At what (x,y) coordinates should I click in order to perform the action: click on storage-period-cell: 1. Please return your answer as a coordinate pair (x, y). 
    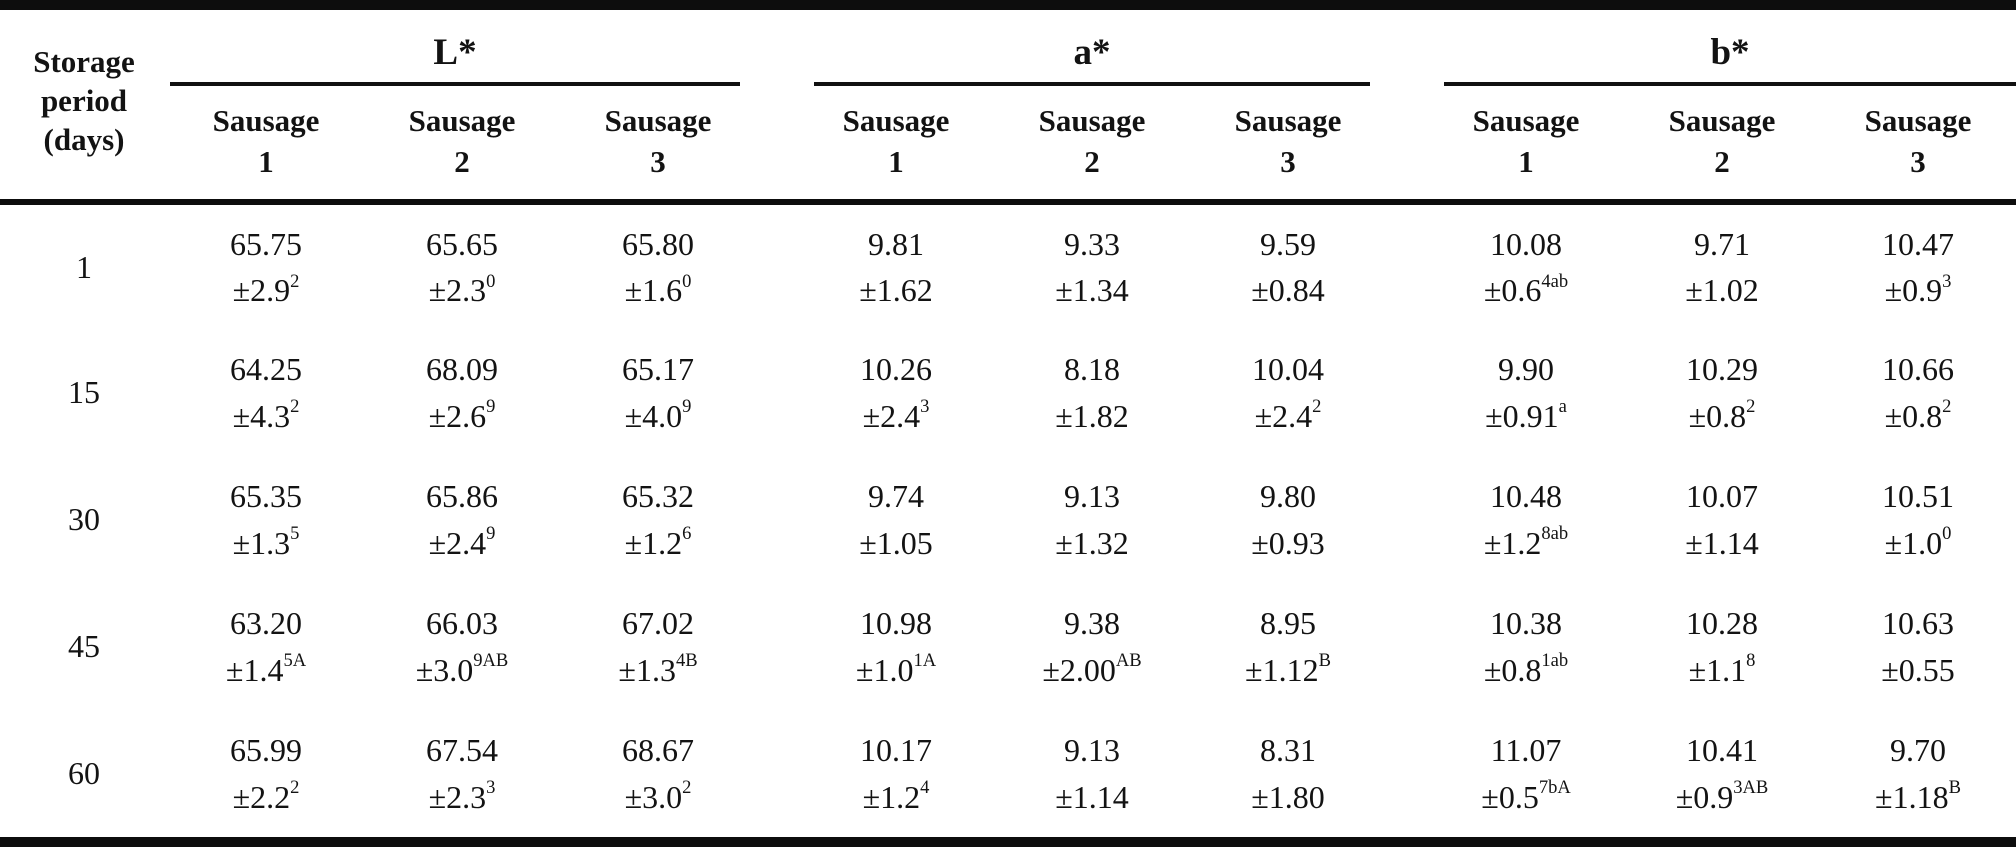
    Looking at the image, I should click on (84, 266).